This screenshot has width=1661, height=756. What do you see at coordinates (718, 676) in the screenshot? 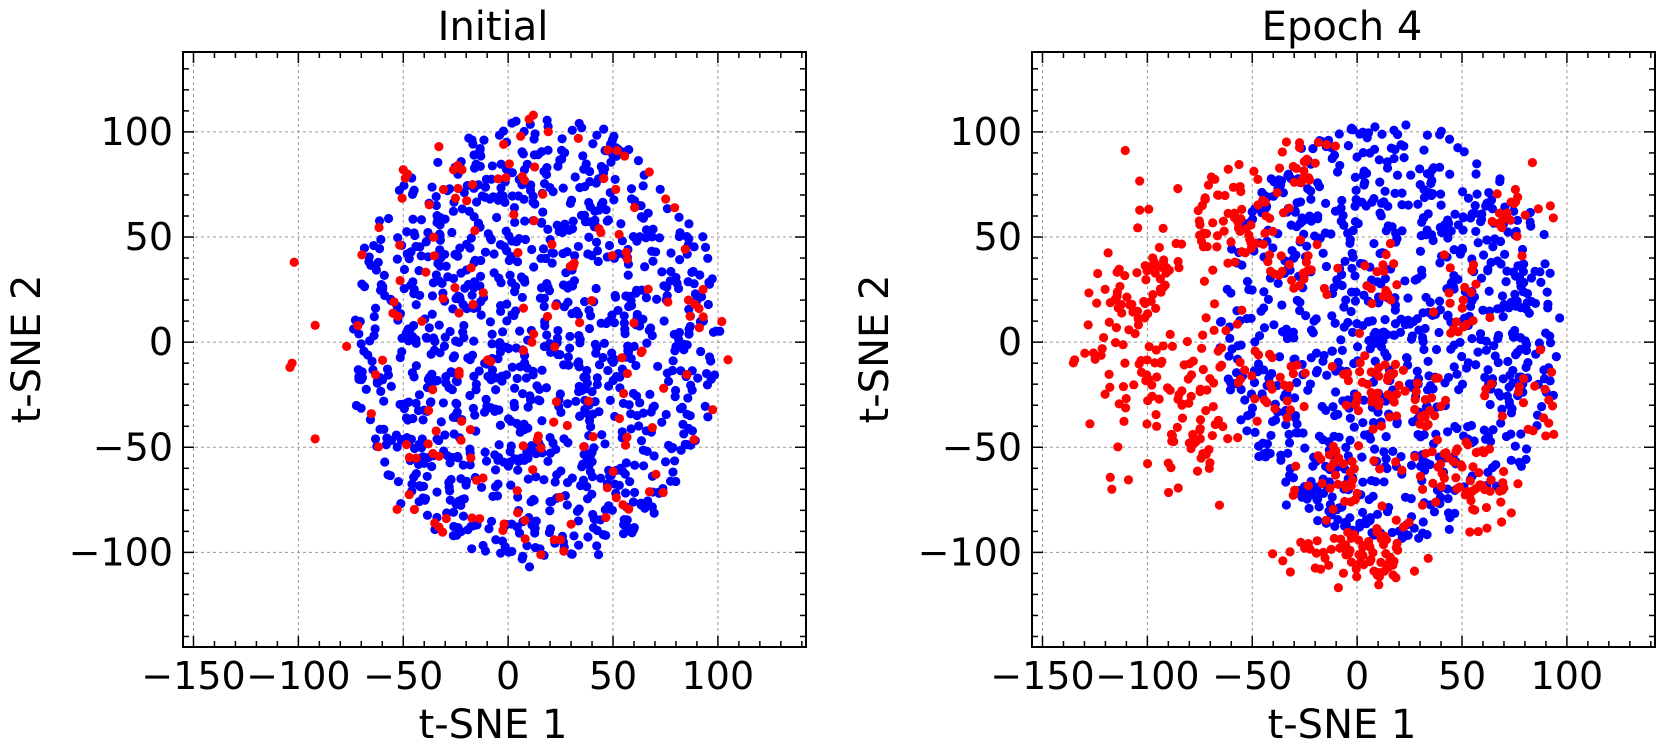
I see `x-tick-label: 100` at bounding box center [718, 676].